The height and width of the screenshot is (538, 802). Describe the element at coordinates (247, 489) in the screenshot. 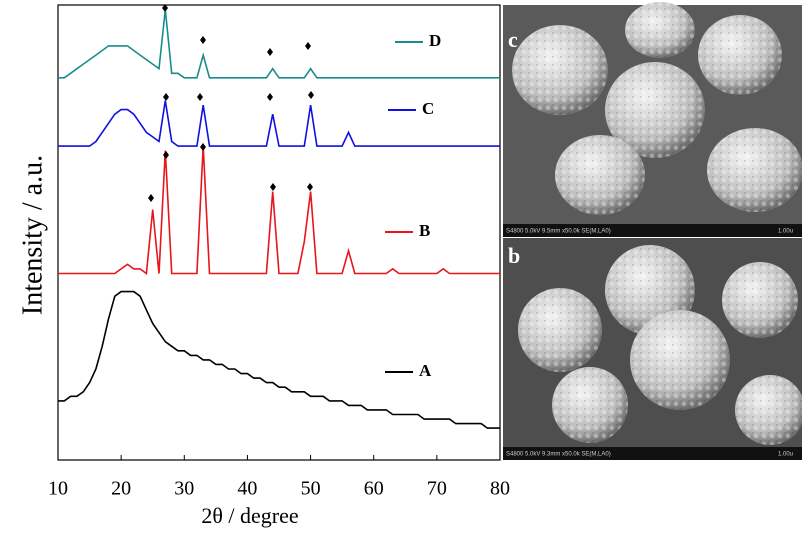

I see `x-tick-label: 40` at that location.